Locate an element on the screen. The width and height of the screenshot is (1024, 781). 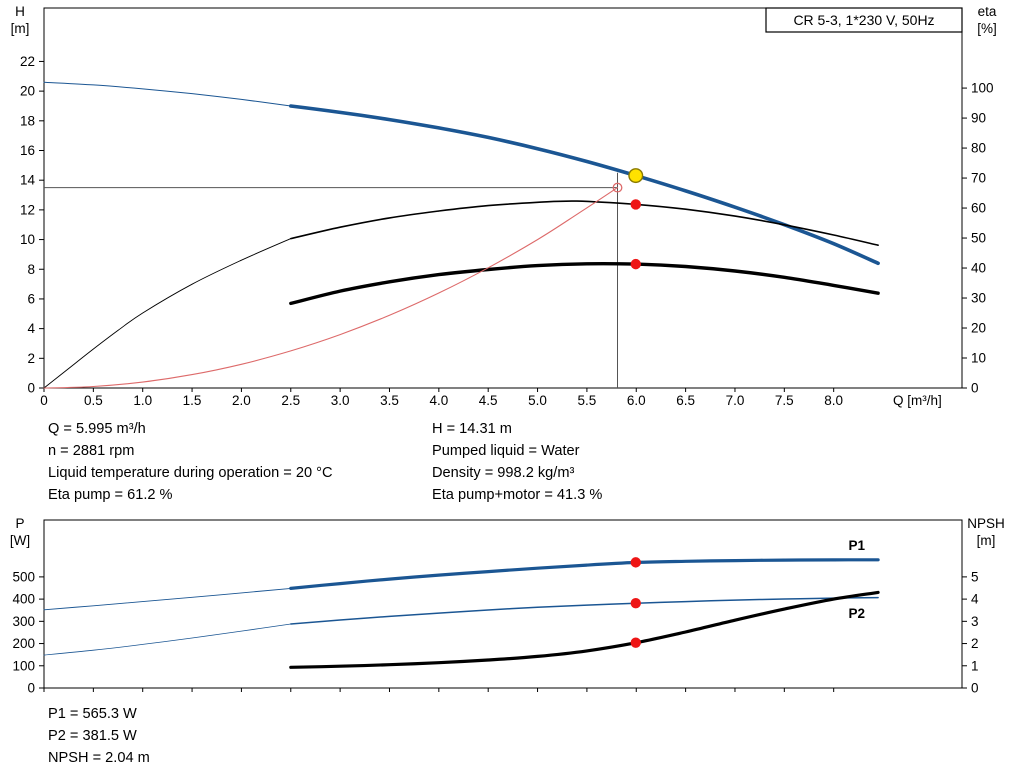
curve-title-box is located at coordinates (864, 20).